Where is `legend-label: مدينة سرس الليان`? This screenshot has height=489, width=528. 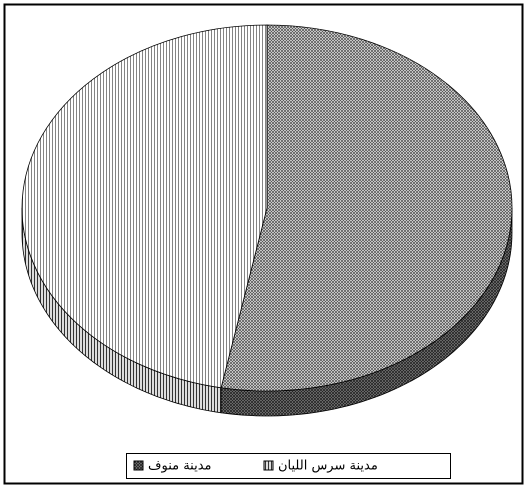
legend-label: مدينة سرس الليان is located at coordinates (328, 466).